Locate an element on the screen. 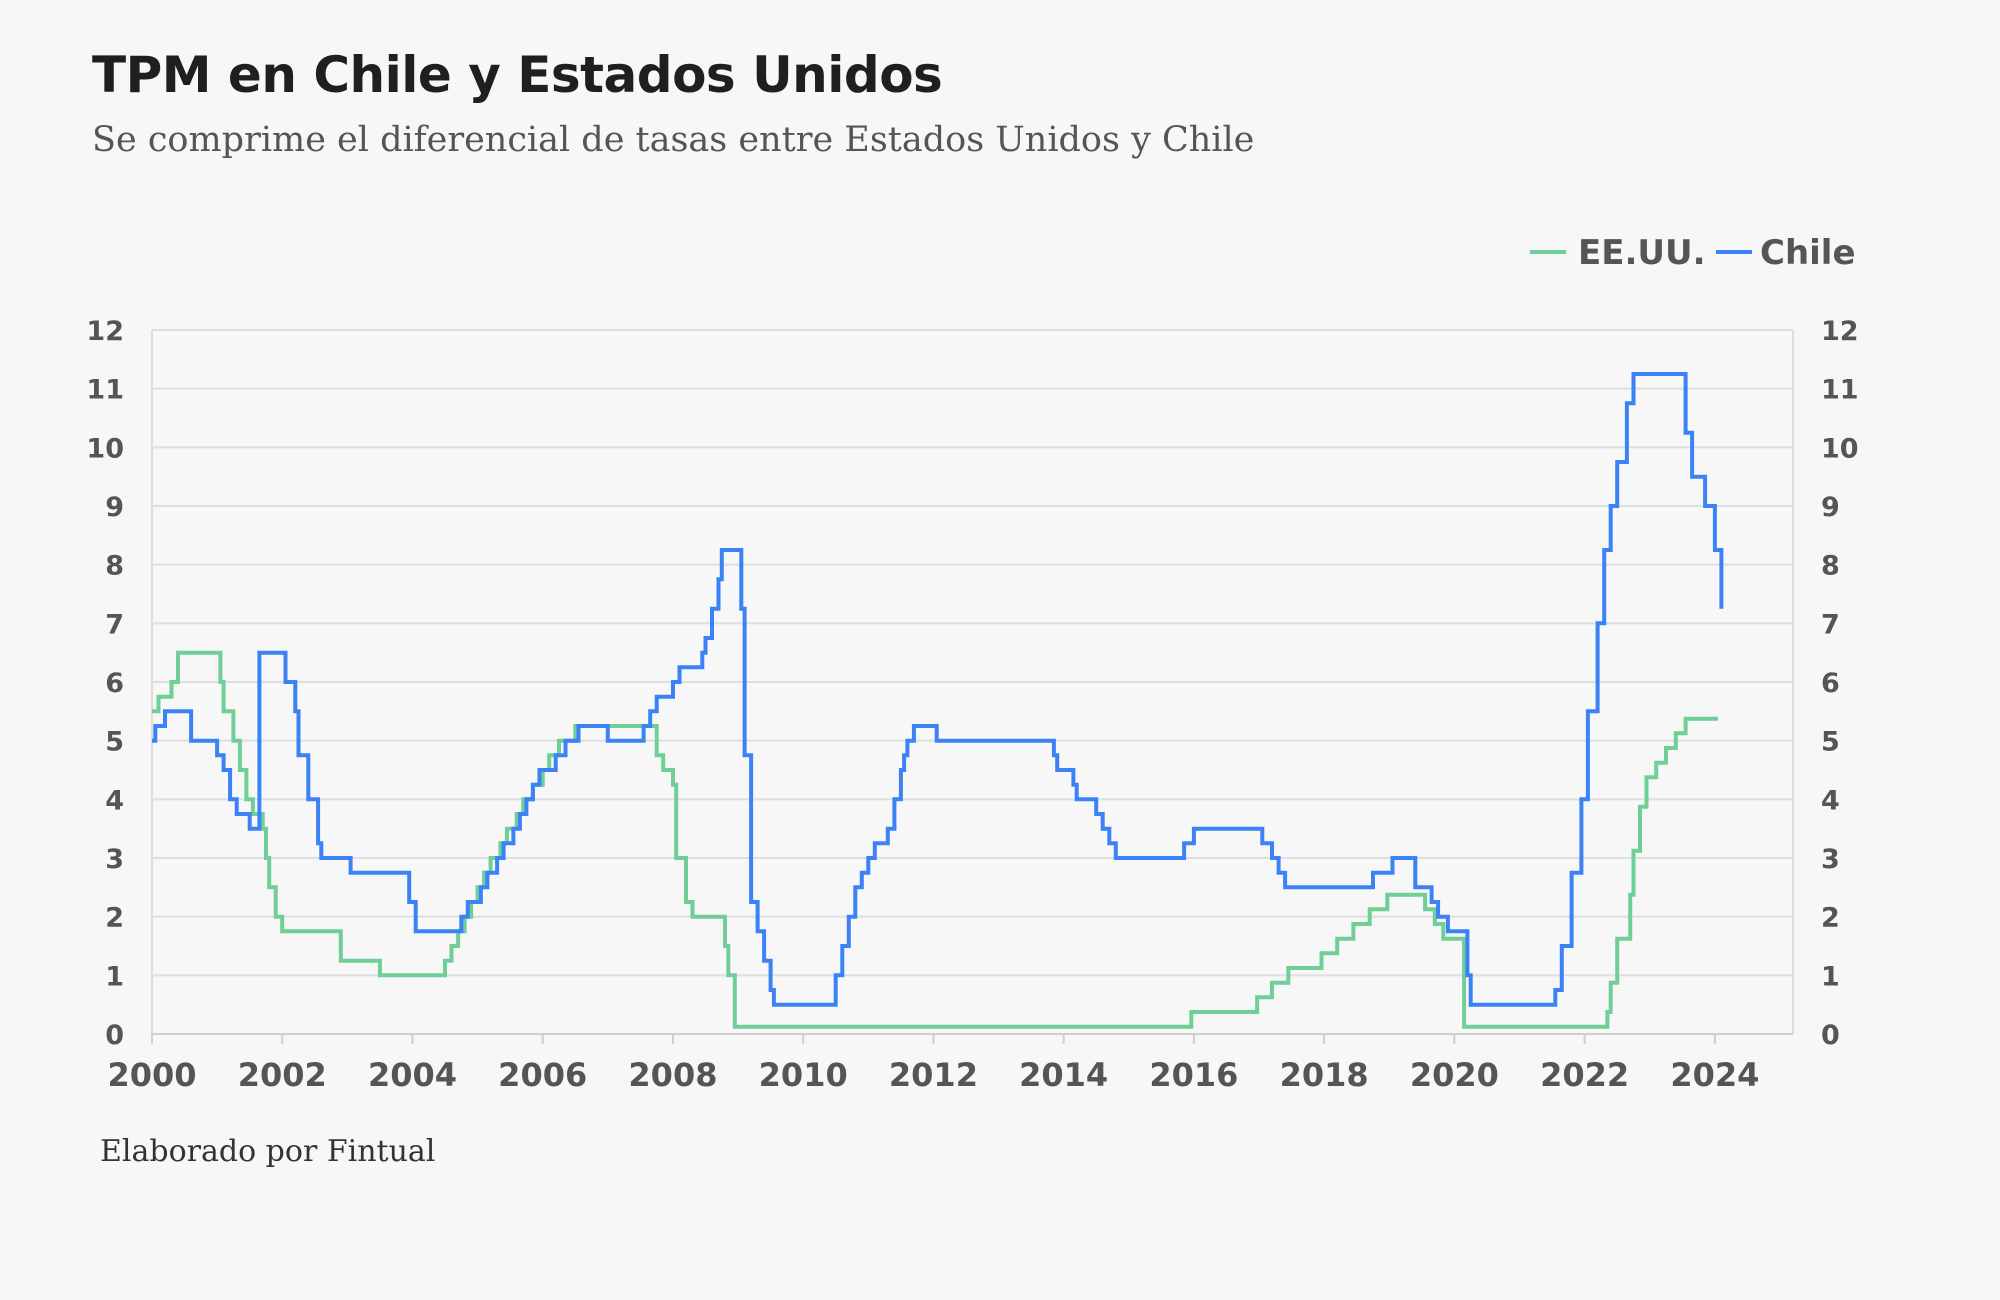 This screenshot has width=2000, height=1300. y-tick-label-left: 5 is located at coordinates (114, 742).